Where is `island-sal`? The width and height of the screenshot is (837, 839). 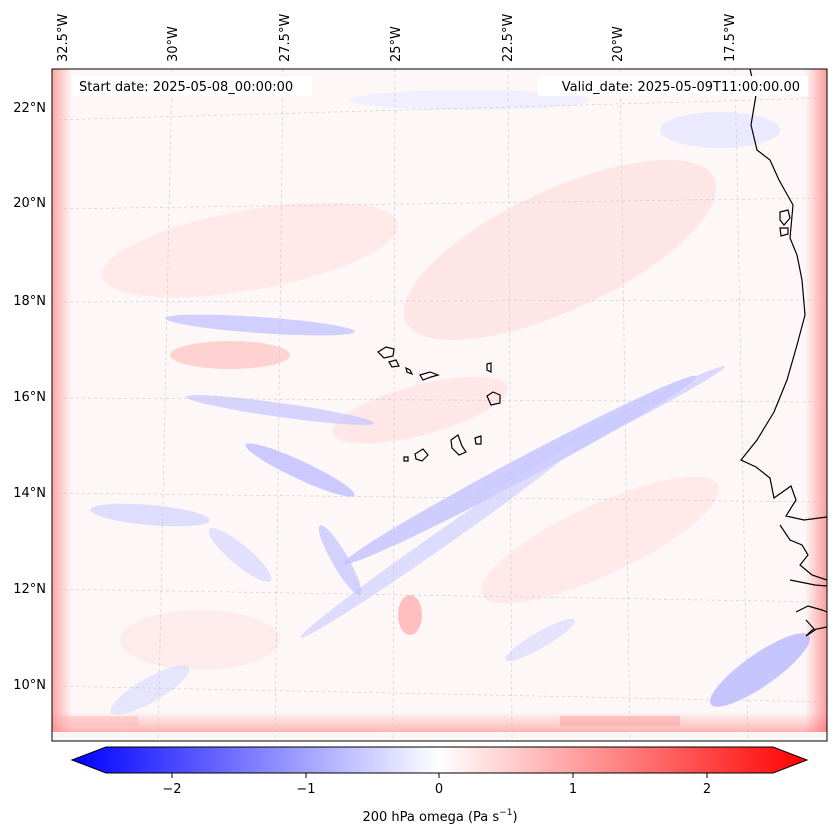 island-sal is located at coordinates (489, 367).